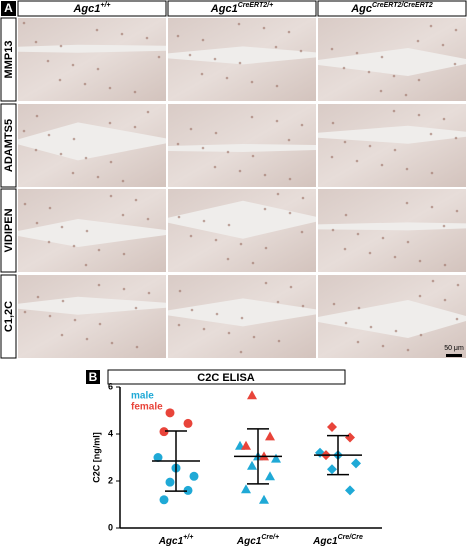 This screenshot has width=471, height=555. What do you see at coordinates (110, 433) in the screenshot?
I see `y-tick-label: 4` at bounding box center [110, 433].